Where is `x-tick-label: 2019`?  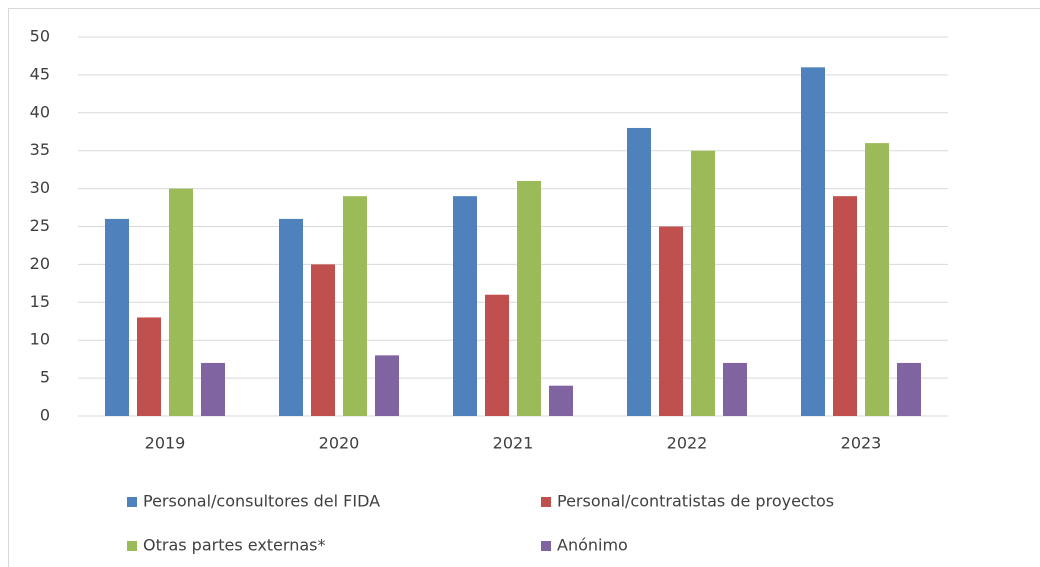 x-tick-label: 2019 is located at coordinates (165, 443).